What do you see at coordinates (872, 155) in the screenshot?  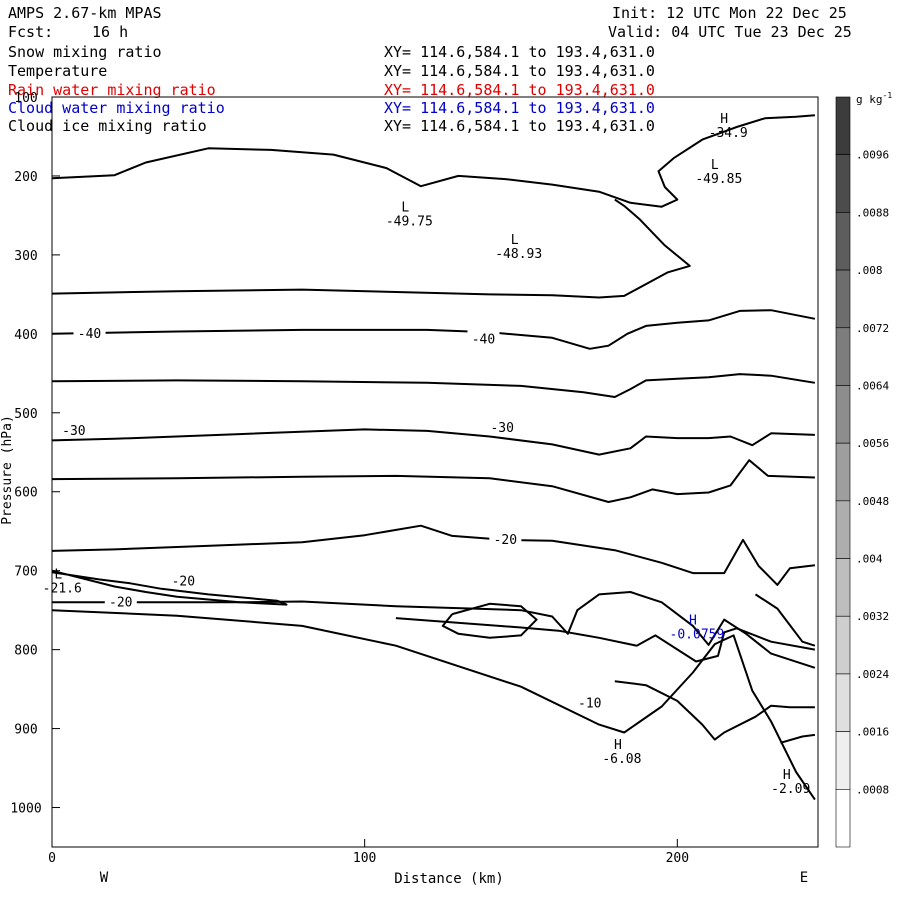 I see `colorbar-tick-label: .0096` at bounding box center [872, 155].